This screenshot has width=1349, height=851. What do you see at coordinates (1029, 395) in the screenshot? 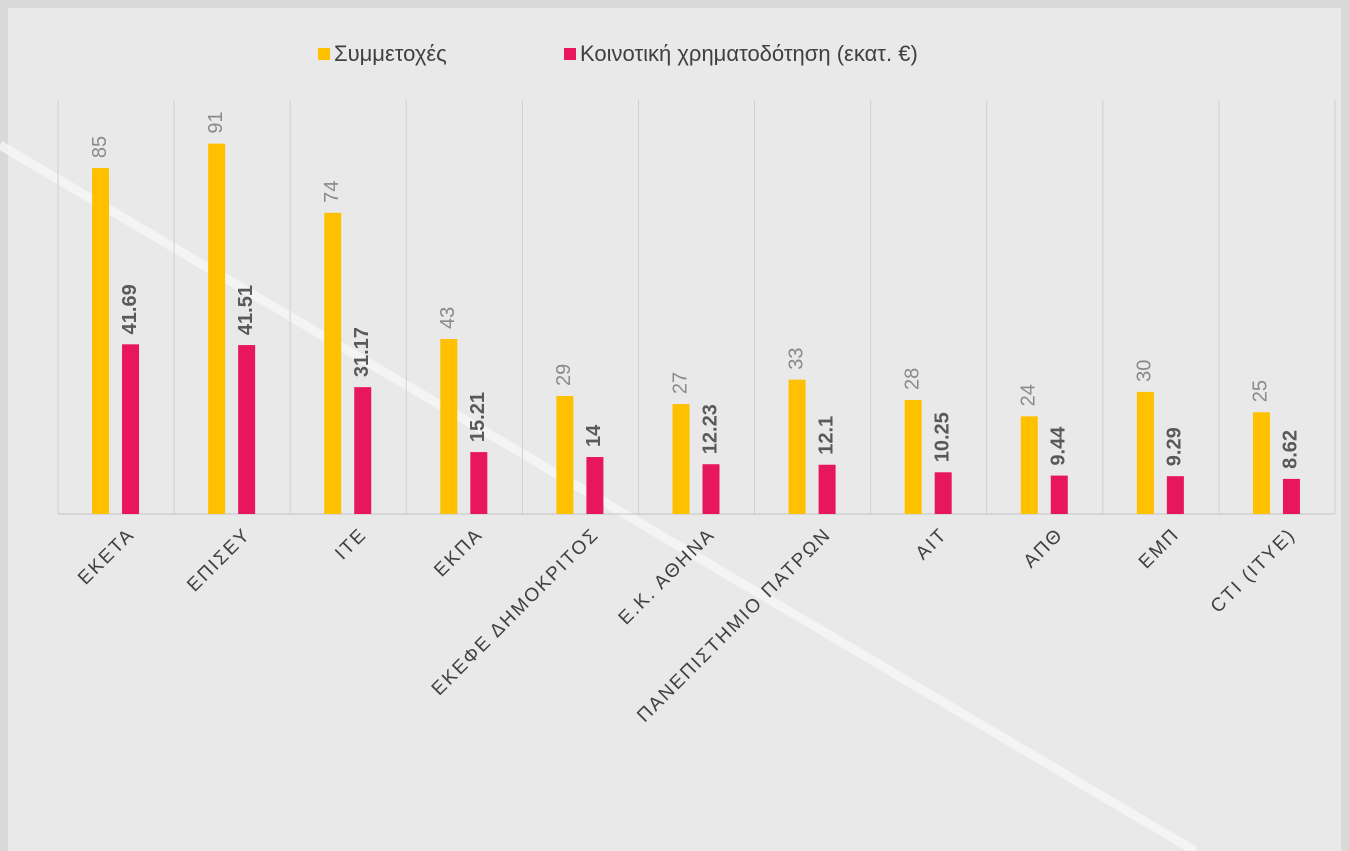
I see `data-label: 24` at bounding box center [1029, 395].